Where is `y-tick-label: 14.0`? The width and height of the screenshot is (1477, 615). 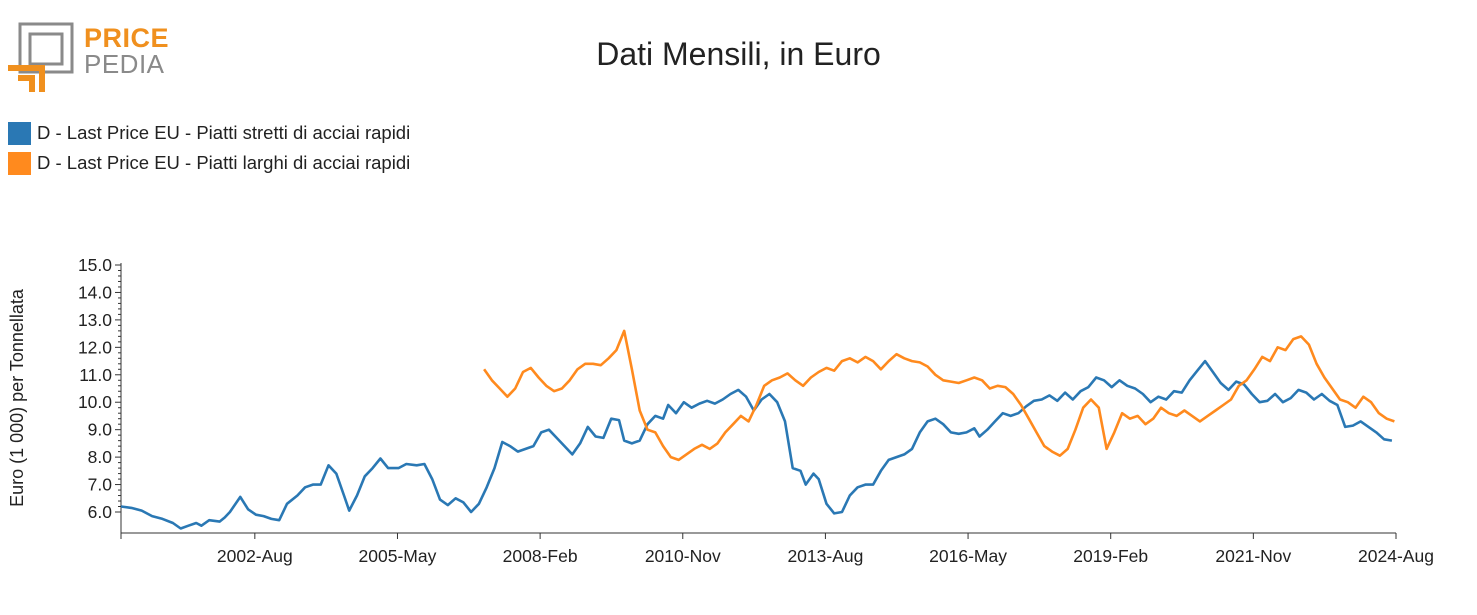
y-tick-label: 14.0 is located at coordinates (95, 292).